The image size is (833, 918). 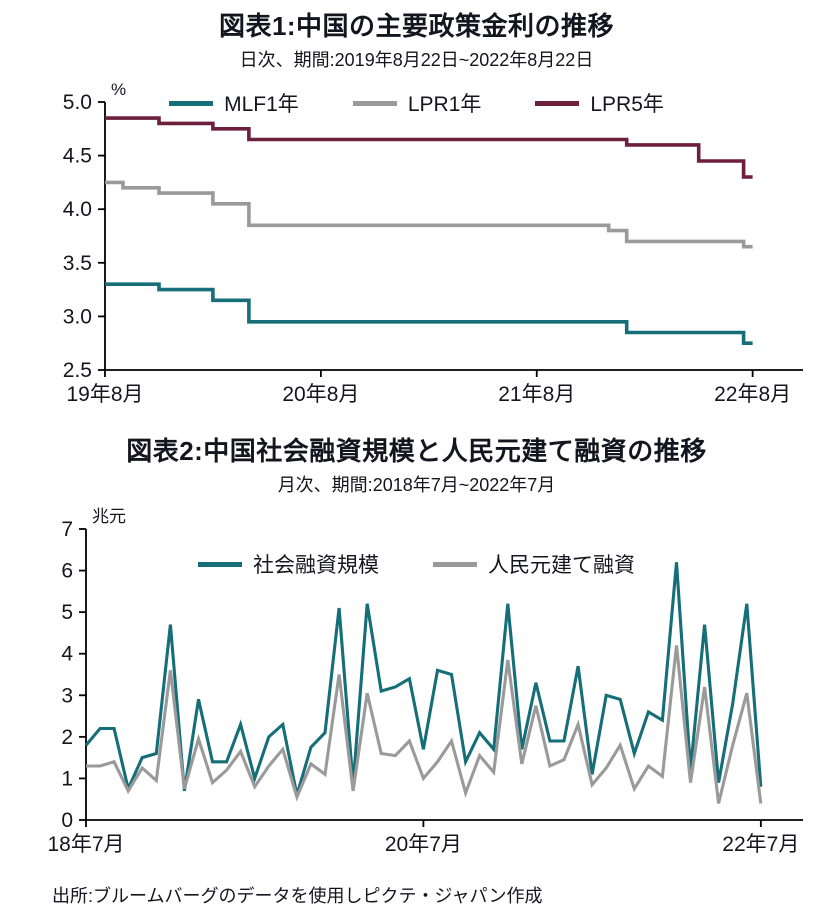 What do you see at coordinates (416, 26) in the screenshot?
I see `chart1-title: 図表1:中国の主要政策金利の推移` at bounding box center [416, 26].